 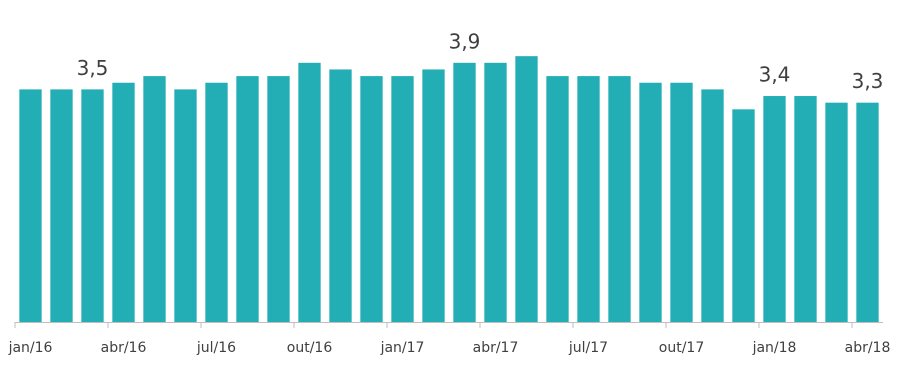 I want to click on value-label: 3,9, so click(x=465, y=41).